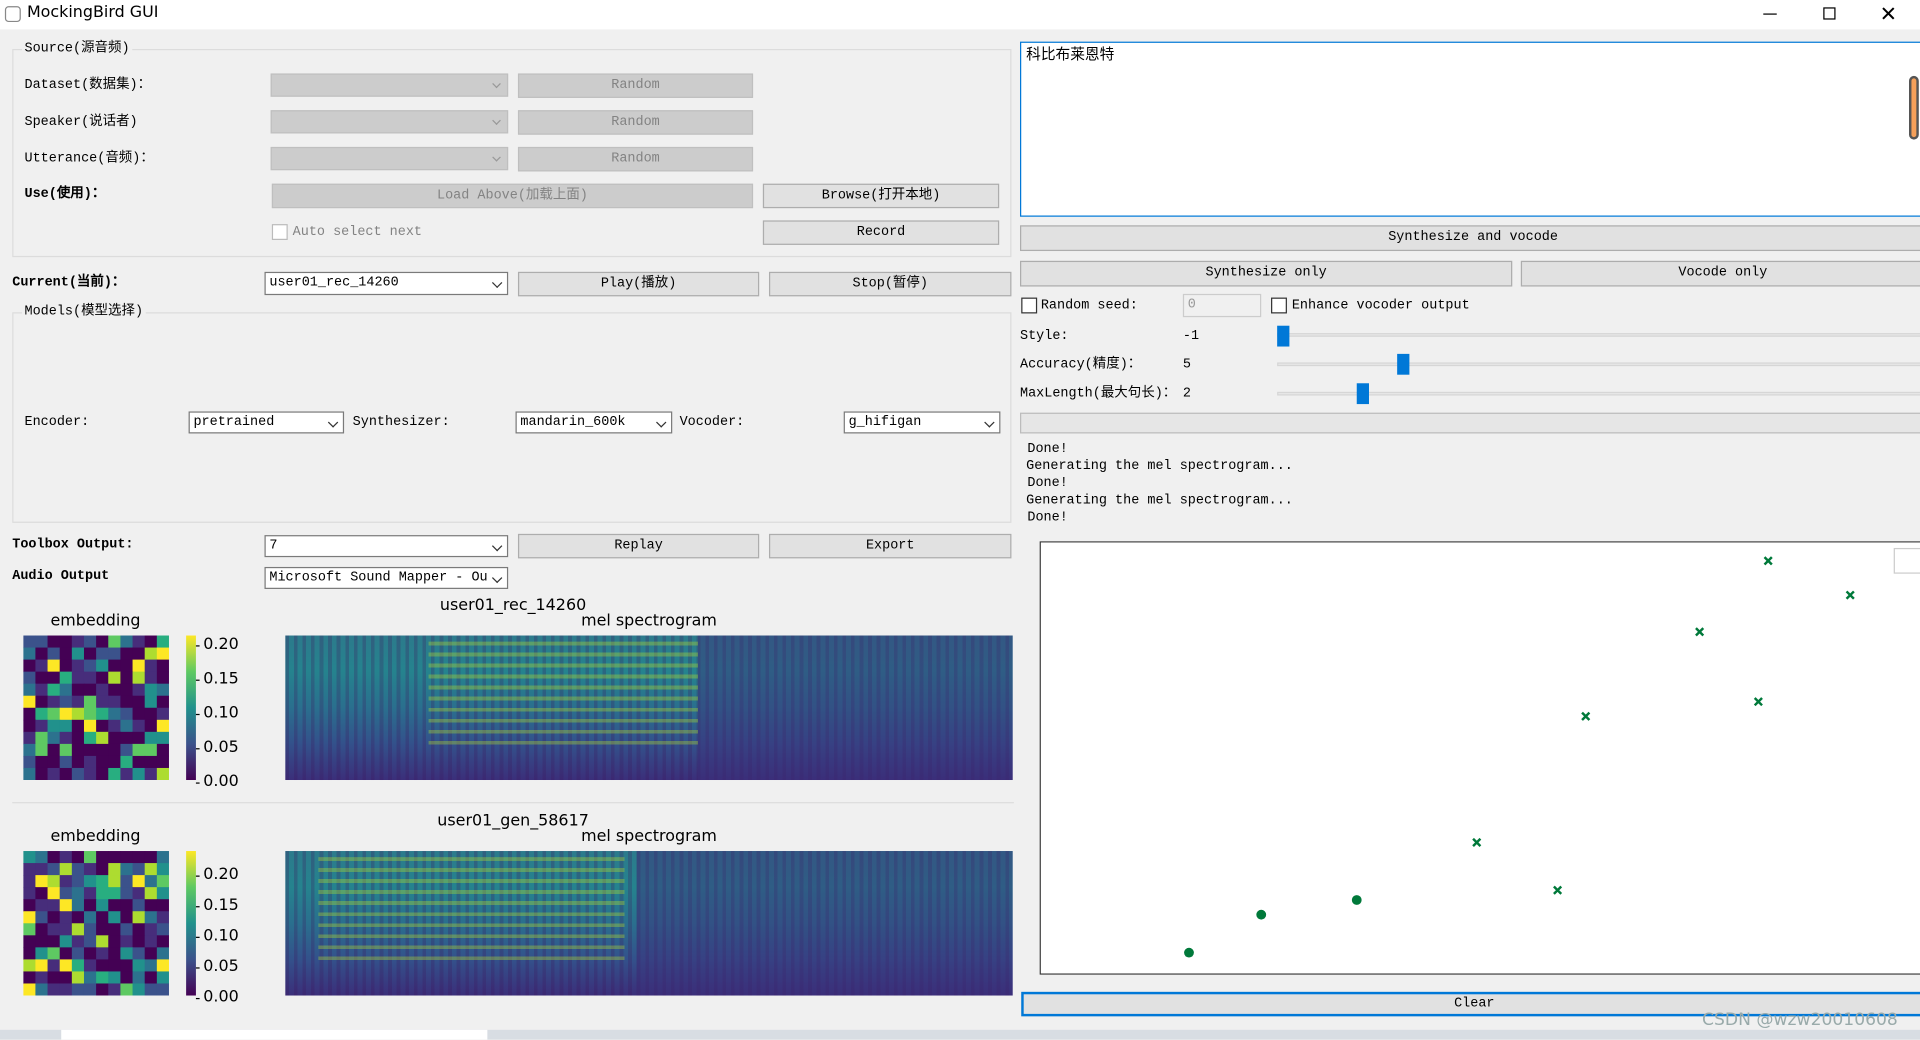  I want to click on clear-button: Clear, so click(1470, 1004).